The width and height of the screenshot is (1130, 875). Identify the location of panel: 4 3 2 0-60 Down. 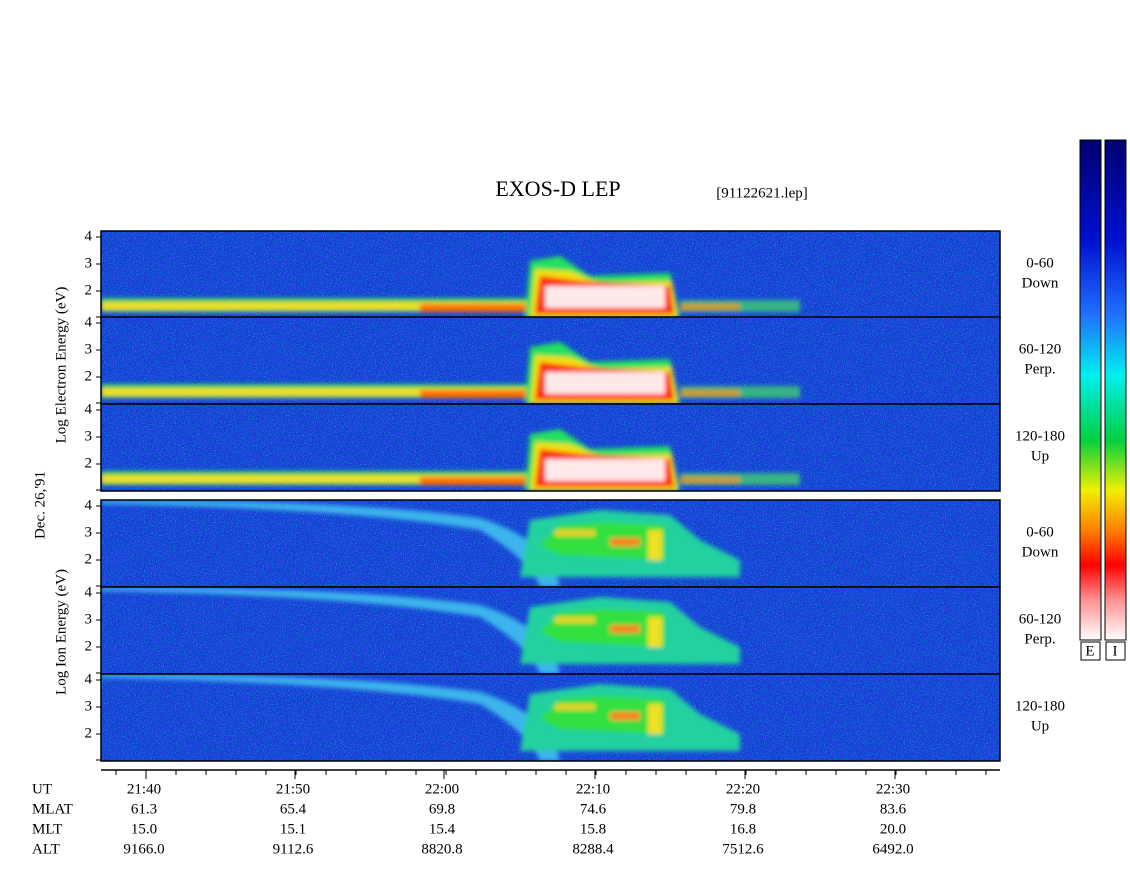
(572, 542).